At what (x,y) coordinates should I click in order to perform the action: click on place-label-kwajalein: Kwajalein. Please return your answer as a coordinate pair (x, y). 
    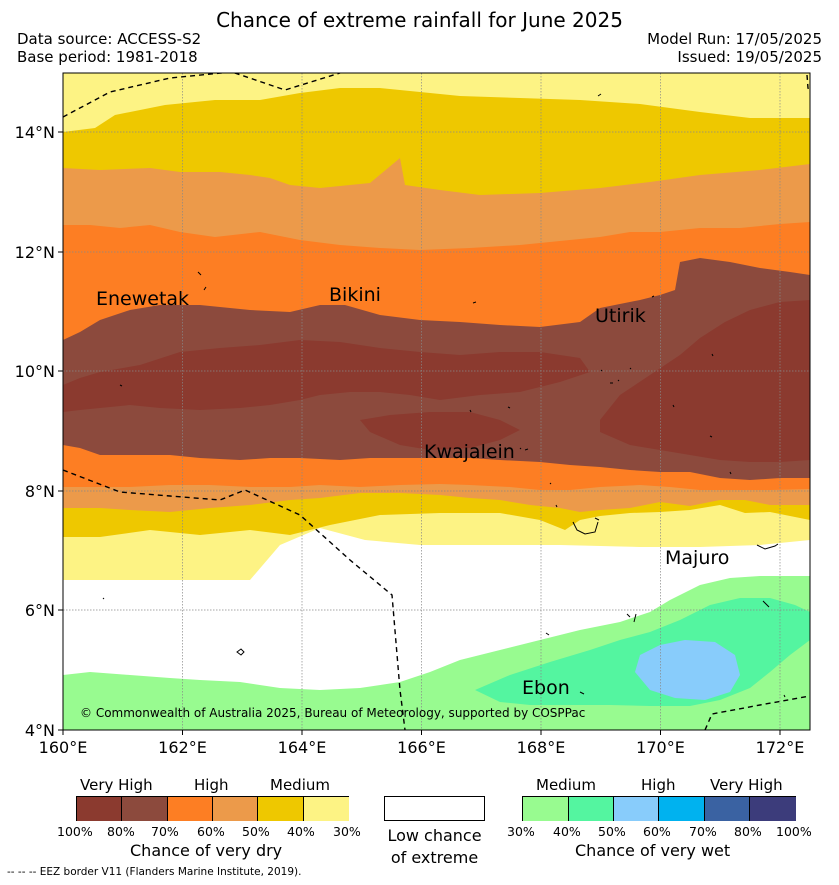
    Looking at the image, I should click on (469, 452).